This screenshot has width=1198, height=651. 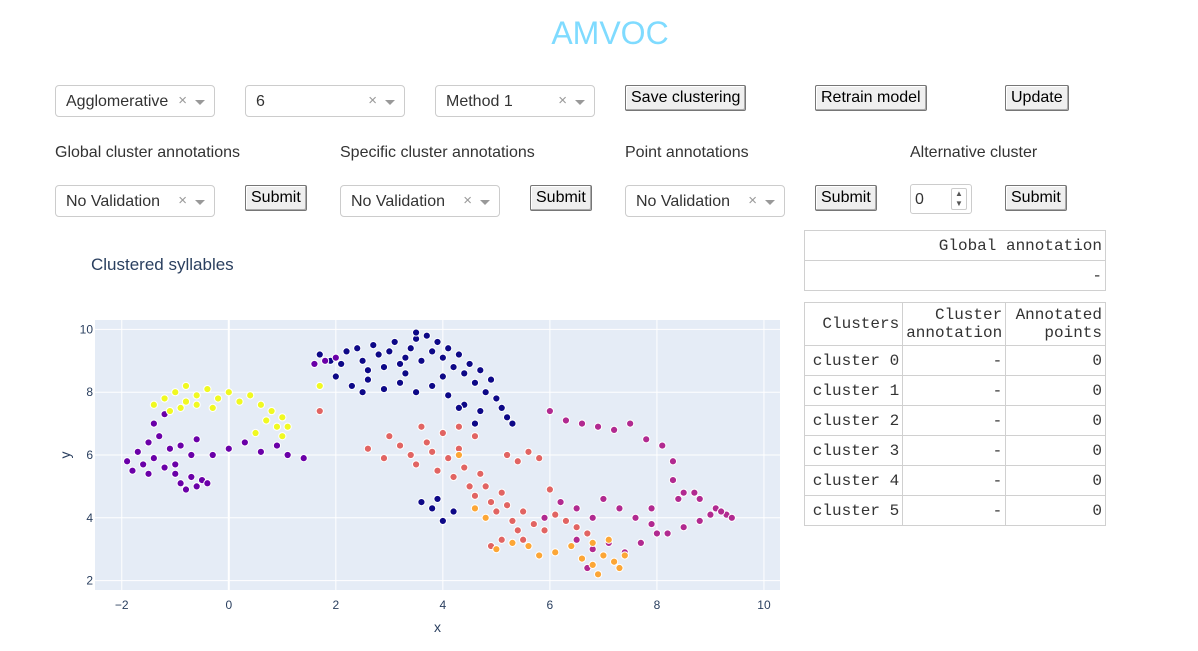 I want to click on point-validation-dropdown: No Validation ×, so click(x=705, y=201).